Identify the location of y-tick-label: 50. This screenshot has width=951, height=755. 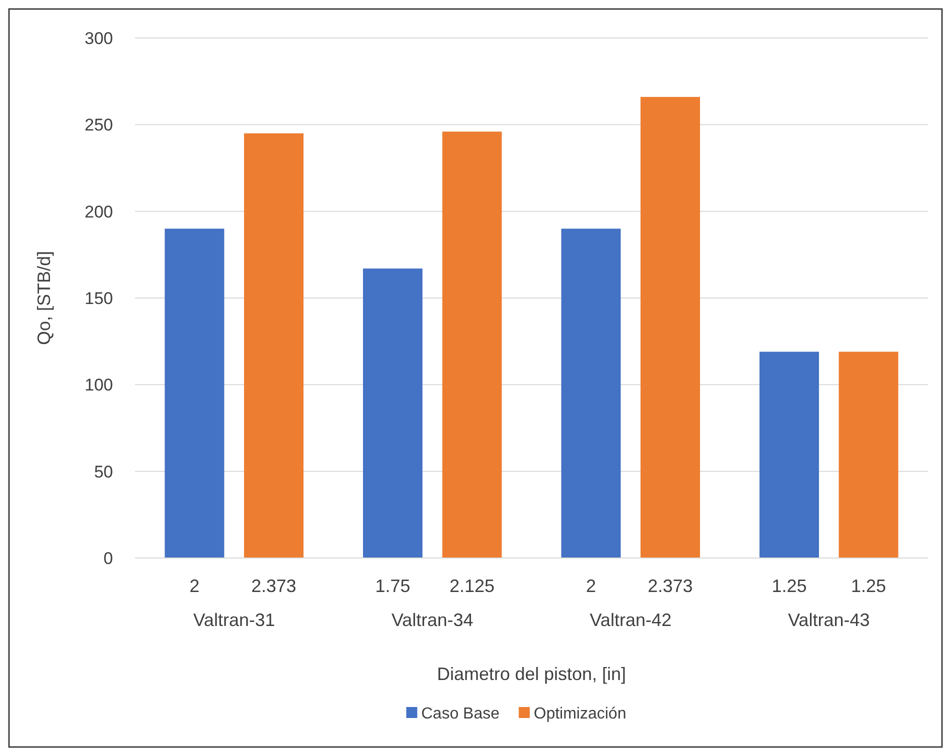
(103, 472).